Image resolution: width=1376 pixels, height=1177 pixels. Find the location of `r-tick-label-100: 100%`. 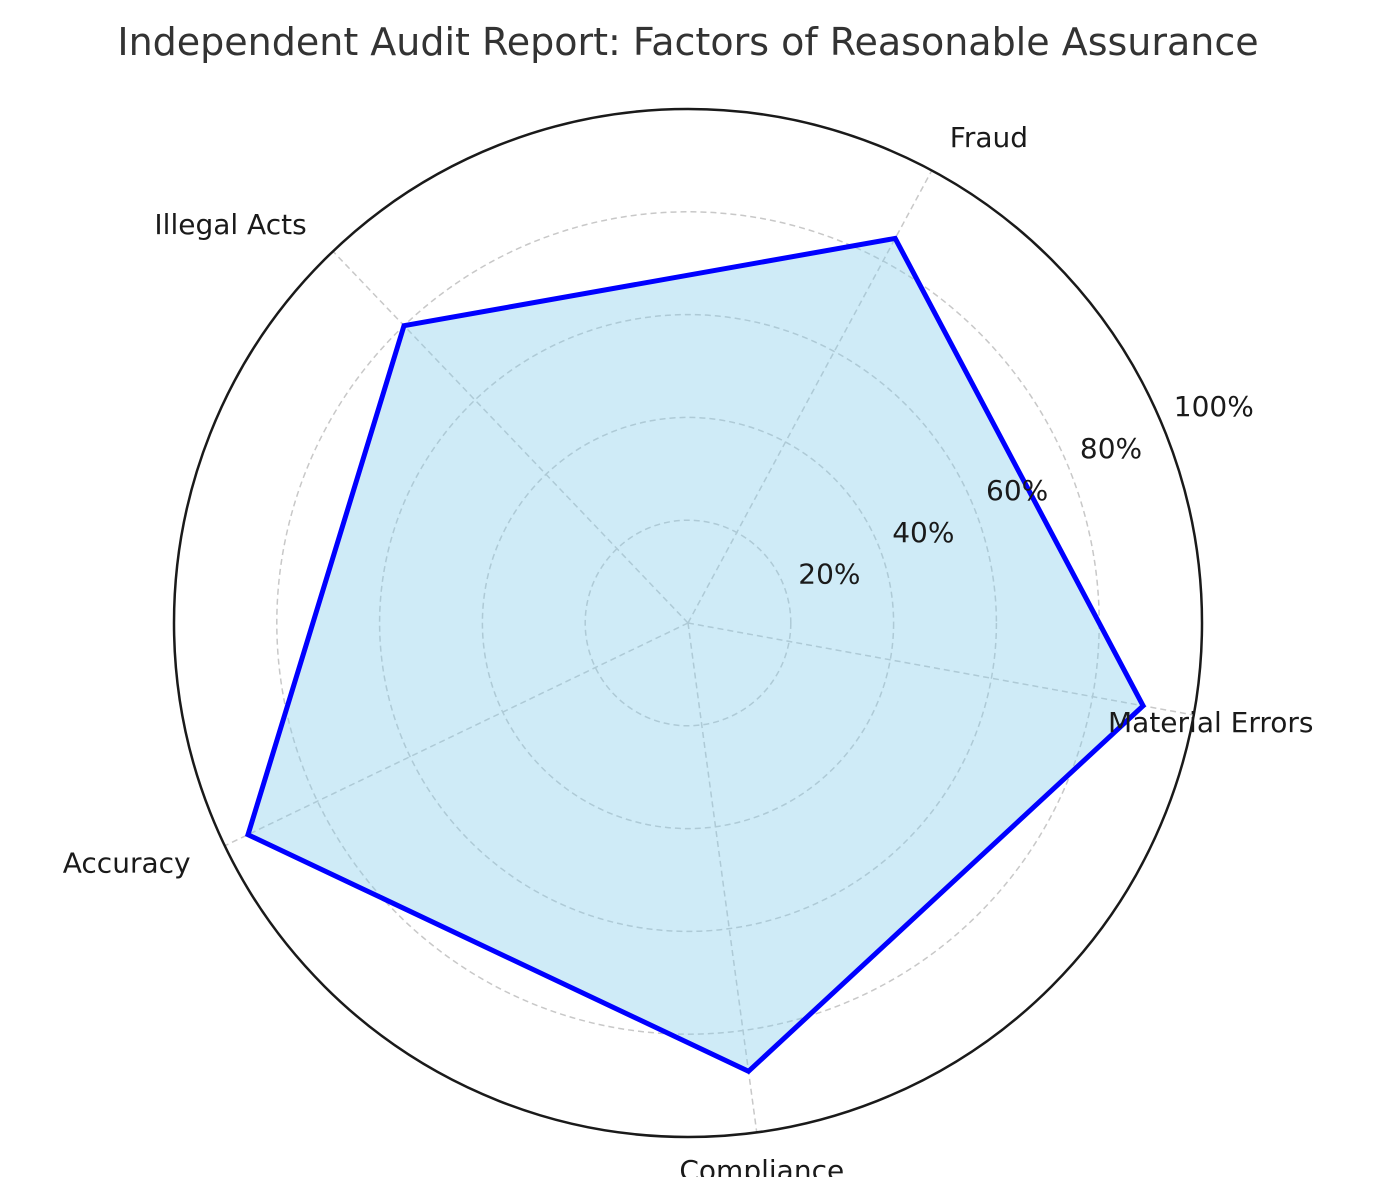

r-tick-label-100: 100% is located at coordinates (1214, 406).